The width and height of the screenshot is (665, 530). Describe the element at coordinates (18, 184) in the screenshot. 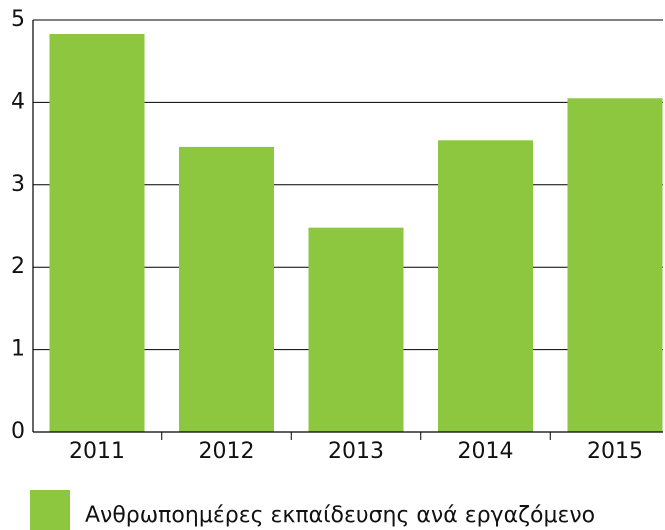

I see `y-tick-label: 3` at that location.